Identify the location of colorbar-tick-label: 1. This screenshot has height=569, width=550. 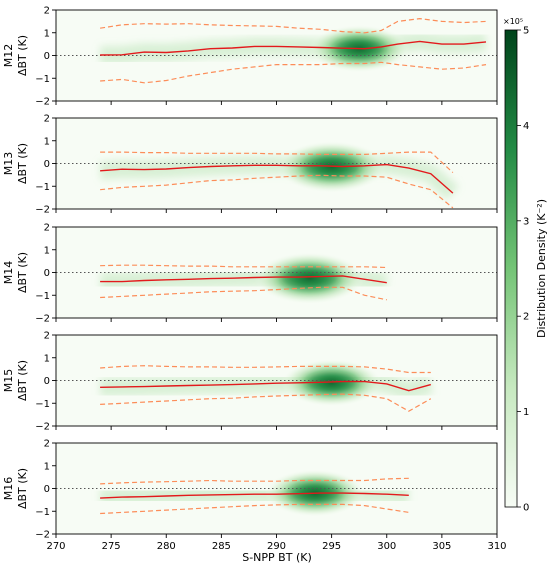
(526, 412).